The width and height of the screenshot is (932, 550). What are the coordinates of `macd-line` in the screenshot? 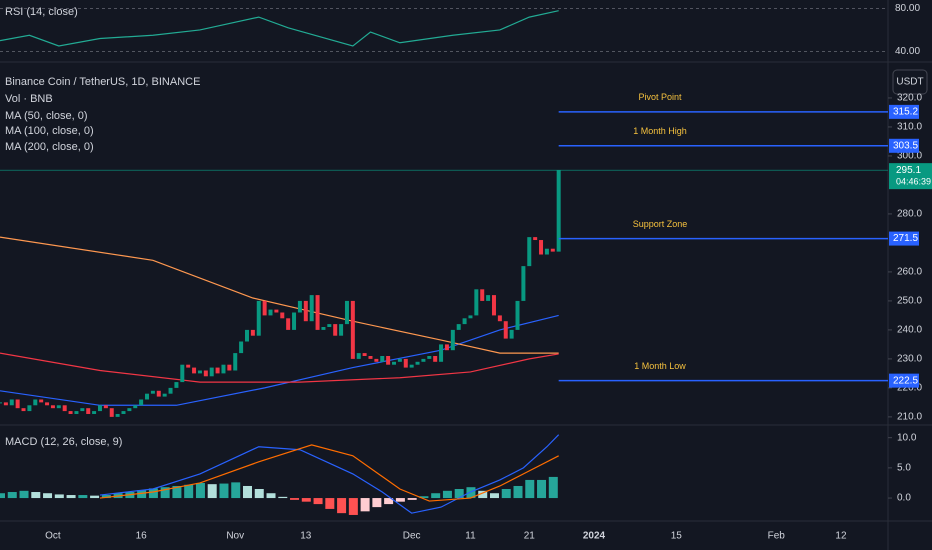 It's located at (329, 474).